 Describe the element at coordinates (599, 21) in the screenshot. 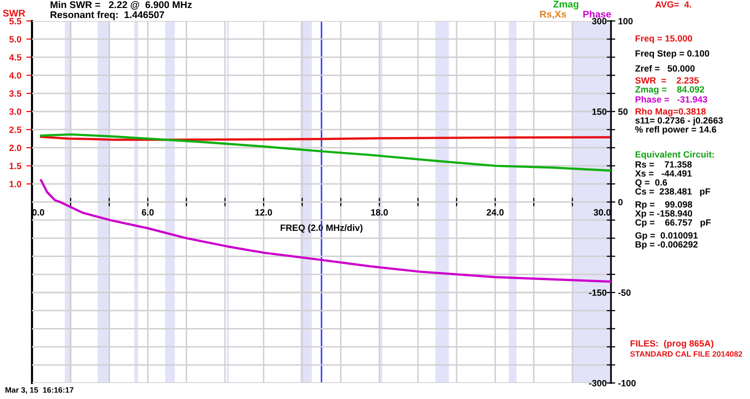

I see `y2-tick-label: 300` at that location.